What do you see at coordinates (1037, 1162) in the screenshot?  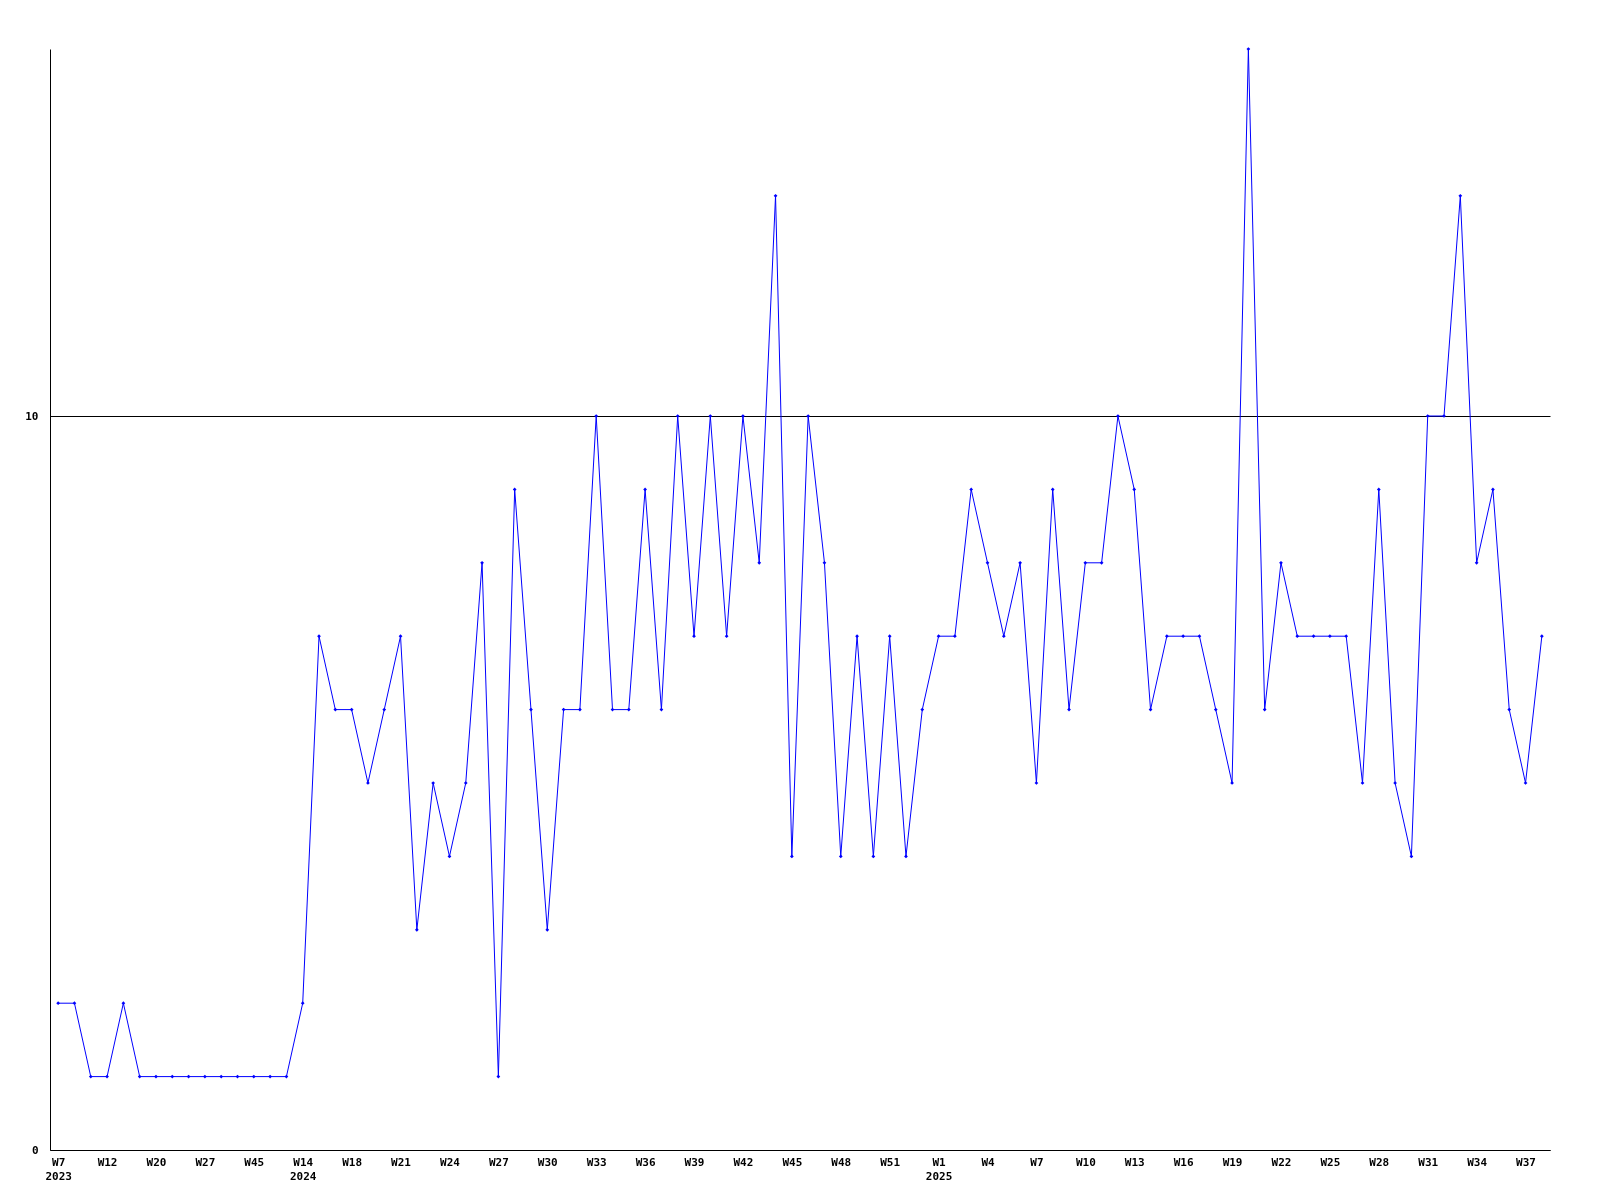 I see `x-tick-label: W7` at bounding box center [1037, 1162].